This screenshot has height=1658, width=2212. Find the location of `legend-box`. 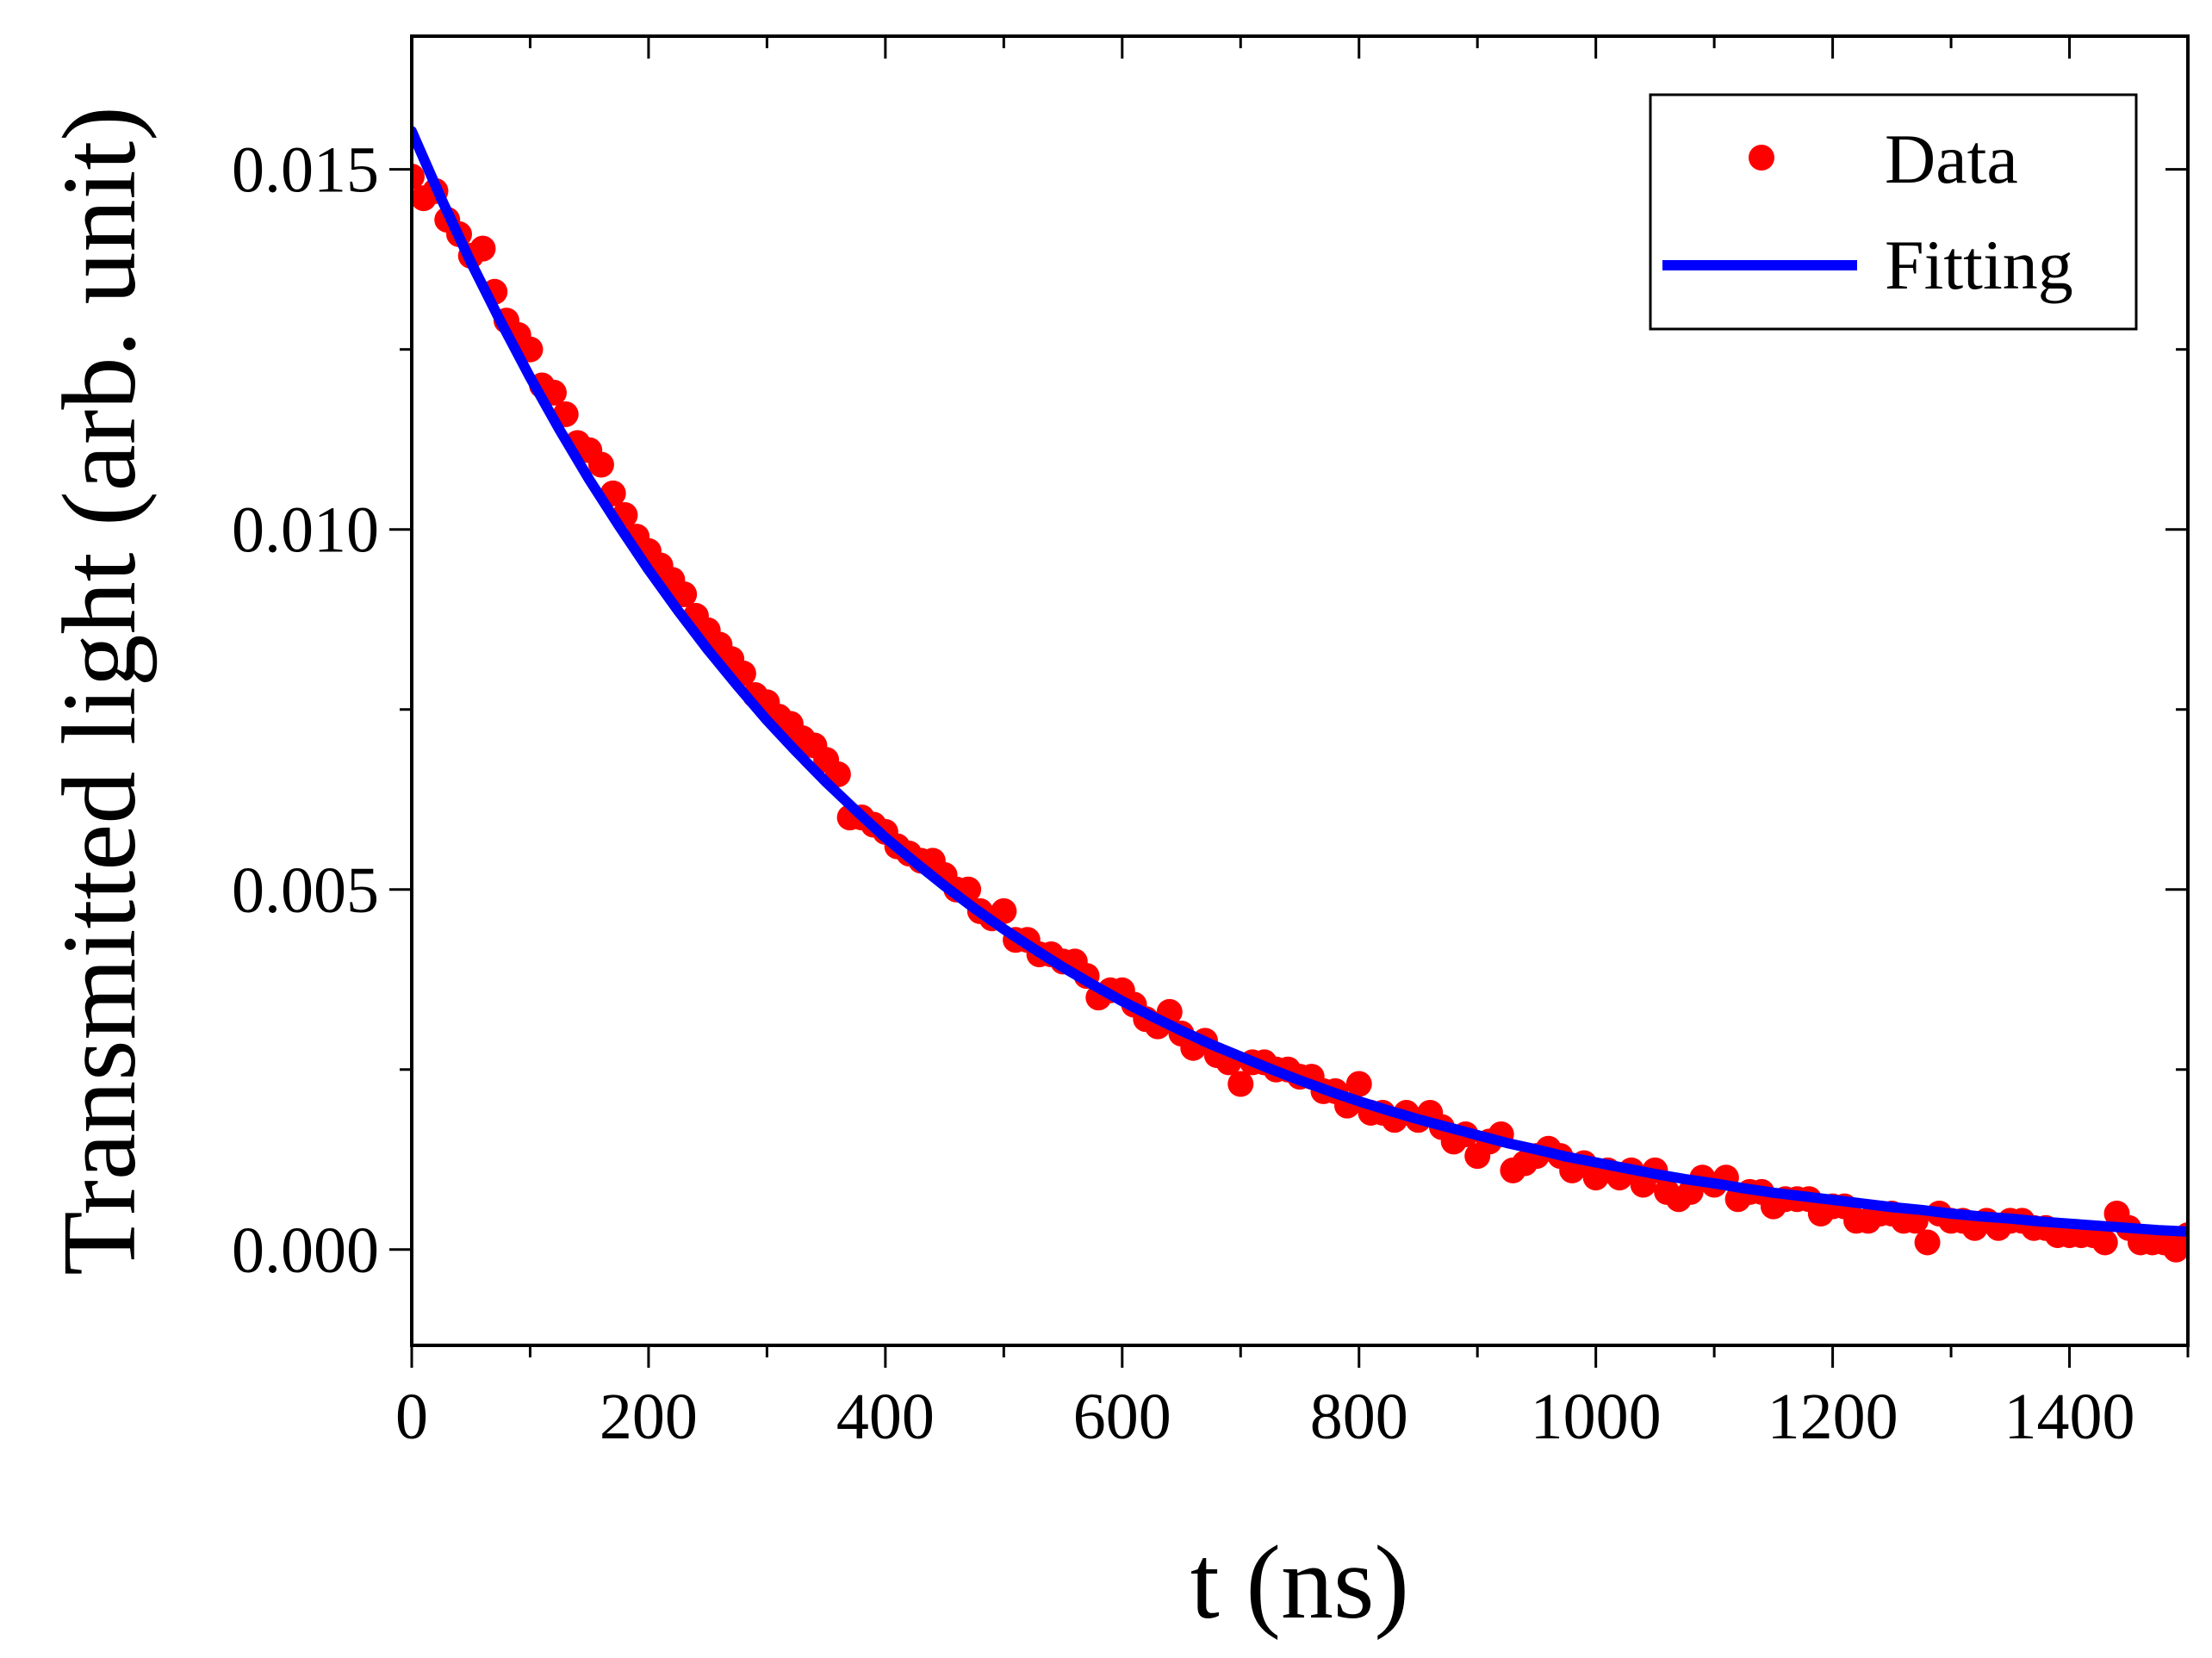

legend-box is located at coordinates (1893, 212).